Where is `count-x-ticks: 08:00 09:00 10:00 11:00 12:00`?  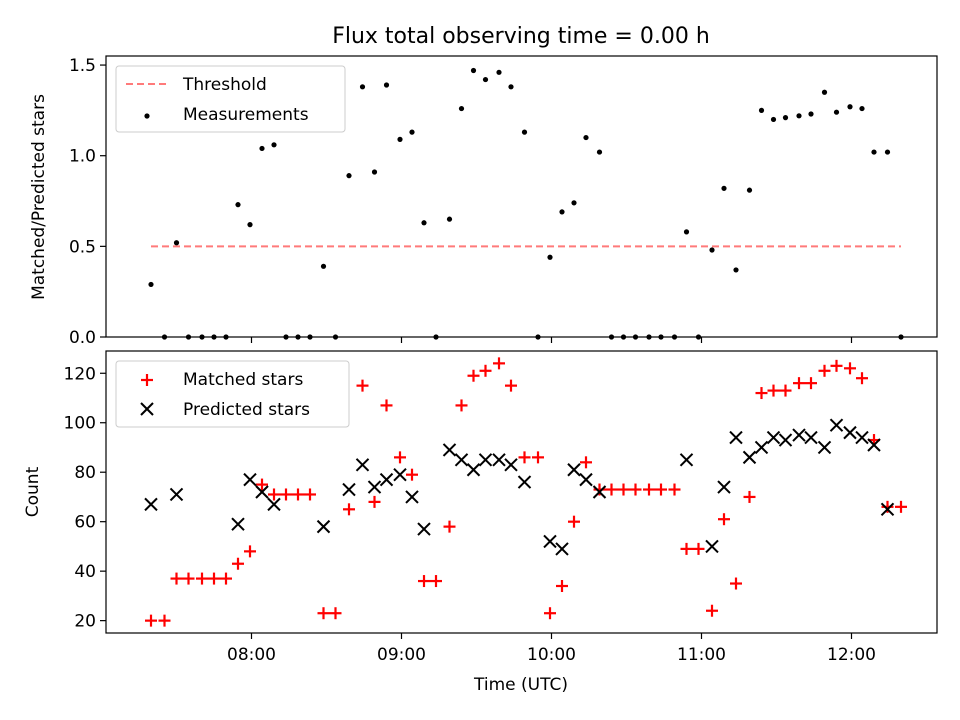 count-x-ticks: 08:00 09:00 10:00 11:00 12:00 is located at coordinates (551, 649).